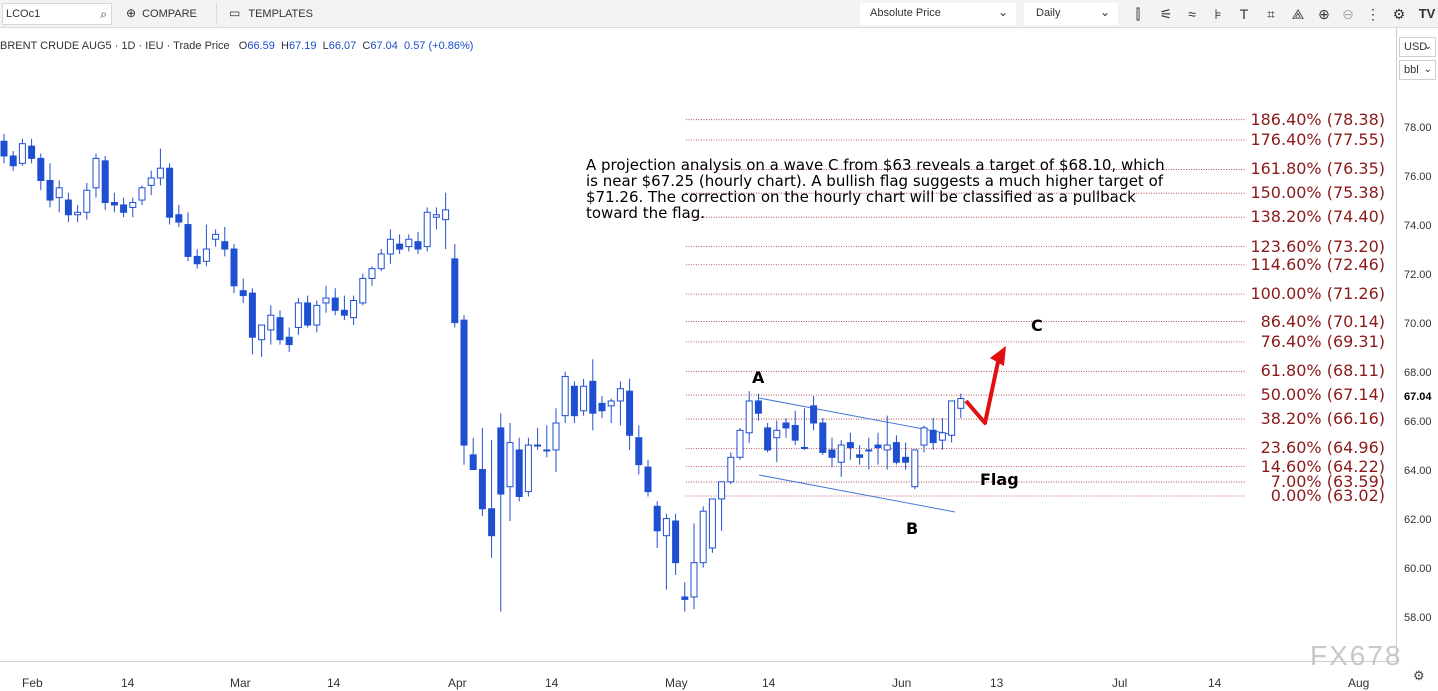  Describe the element at coordinates (1192, 14) in the screenshot. I see `studies-icon: ≈` at that location.